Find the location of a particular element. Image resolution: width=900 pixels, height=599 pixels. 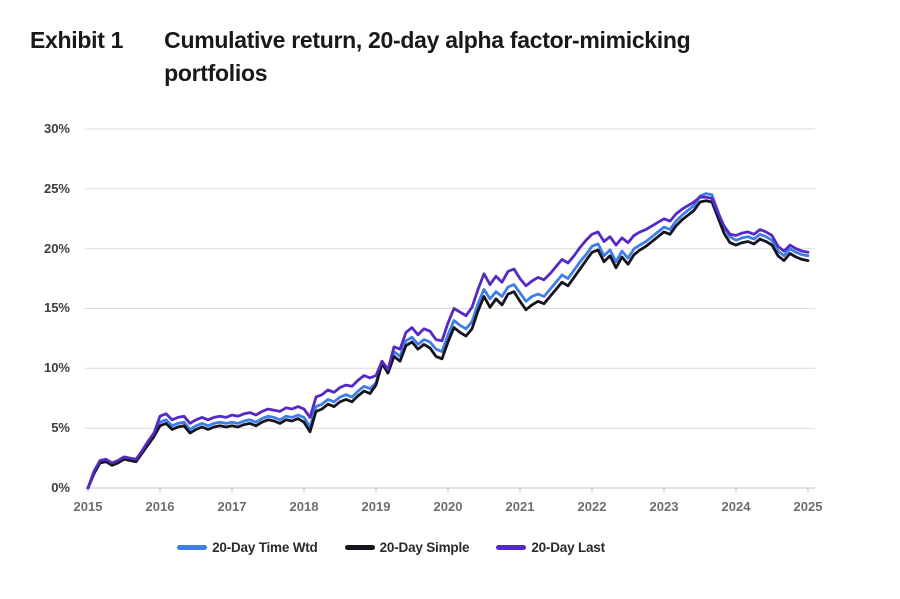

x-tick-2024: 2024 is located at coordinates (736, 506).